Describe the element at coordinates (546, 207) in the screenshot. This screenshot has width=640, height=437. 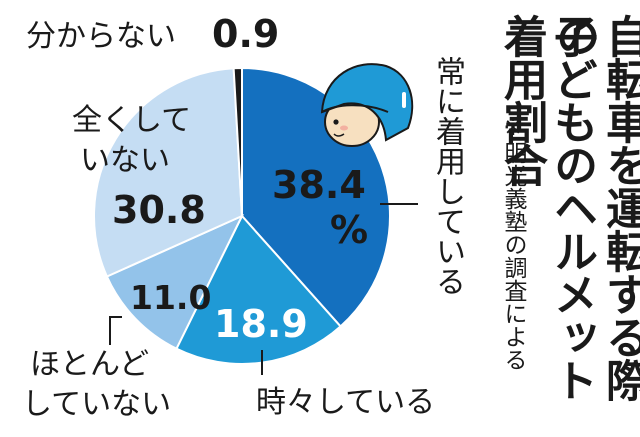
I see `chart-title-line2: 子どものヘルメット着用割合` at that location.